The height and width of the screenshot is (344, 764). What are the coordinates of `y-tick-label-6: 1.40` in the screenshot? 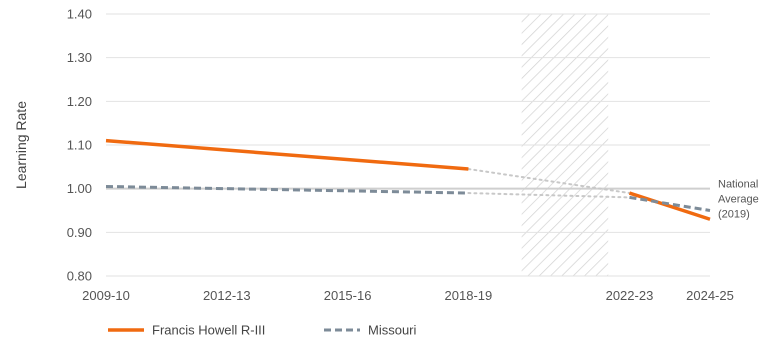 It's located at (79, 14).